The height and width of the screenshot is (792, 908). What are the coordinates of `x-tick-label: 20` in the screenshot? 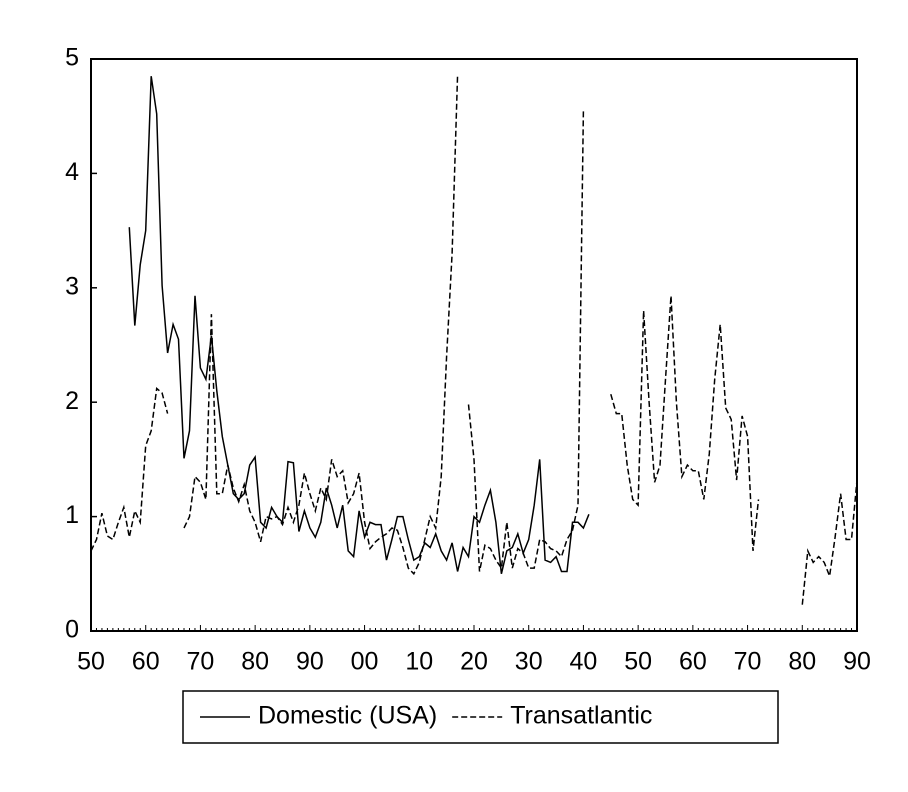 It's located at (474, 662).